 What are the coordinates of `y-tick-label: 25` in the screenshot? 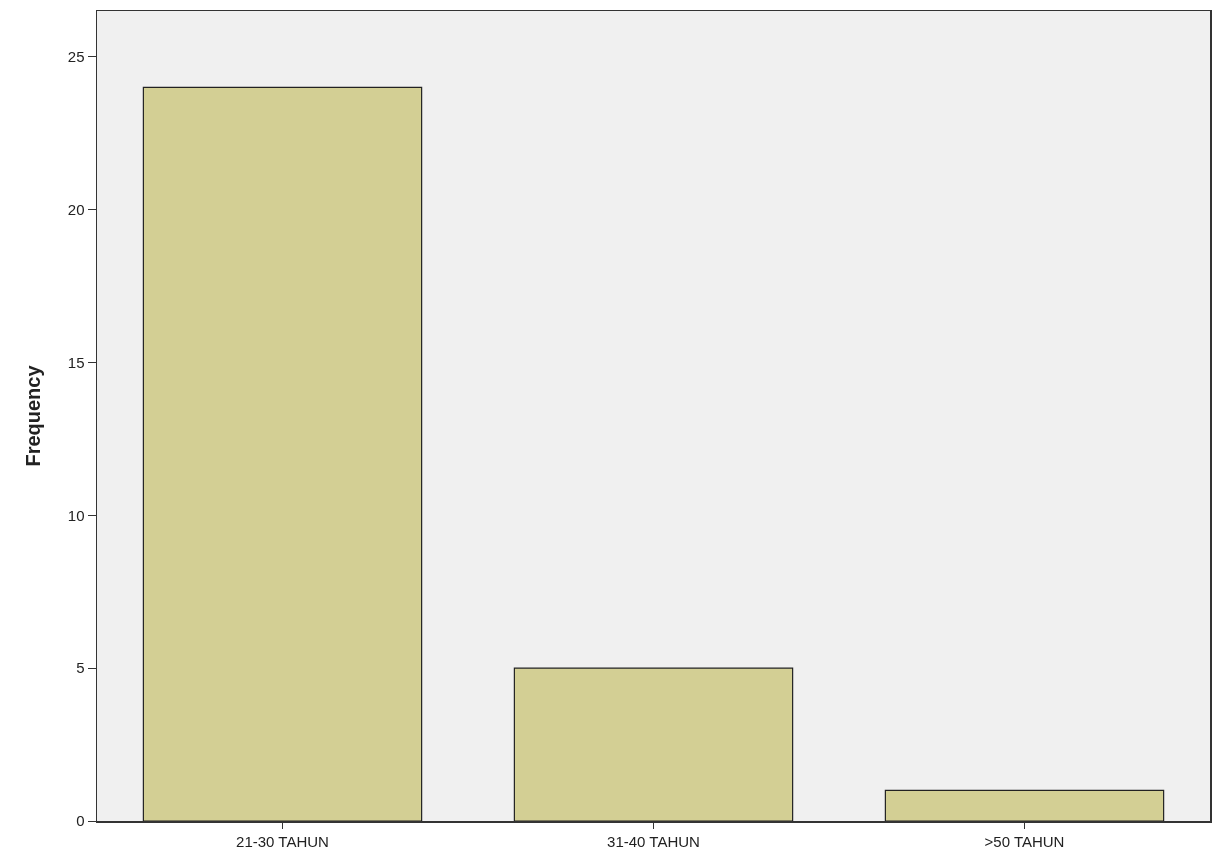 It's located at (76, 57).